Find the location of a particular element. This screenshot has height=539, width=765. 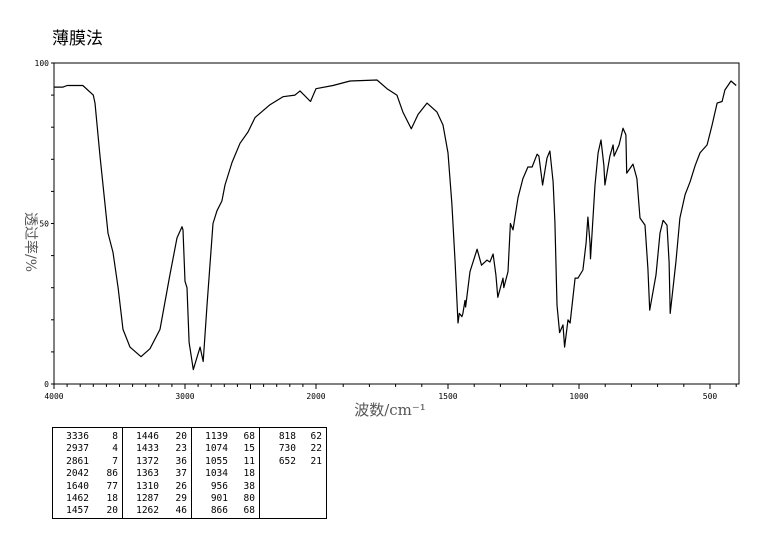

y-axis-label: 透过率/% is located at coordinates (30, 242).